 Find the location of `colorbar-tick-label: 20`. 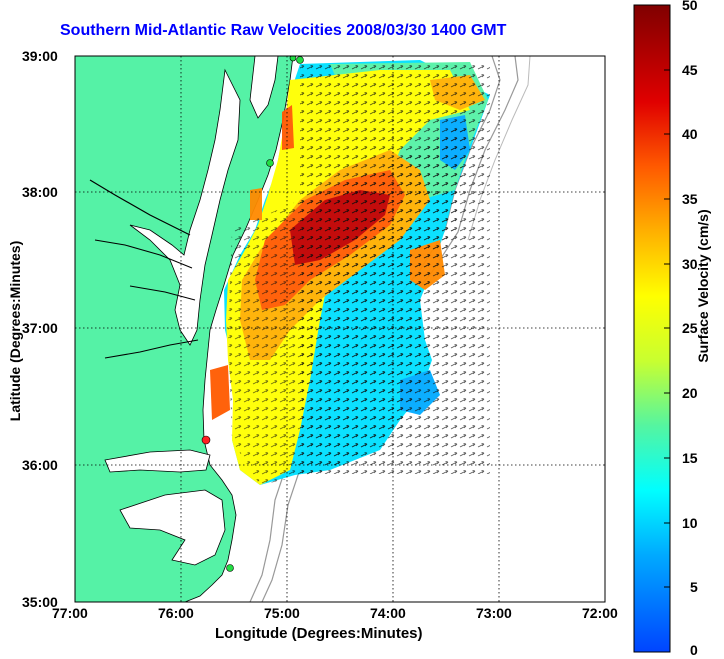

colorbar-tick-label: 20 is located at coordinates (690, 393).